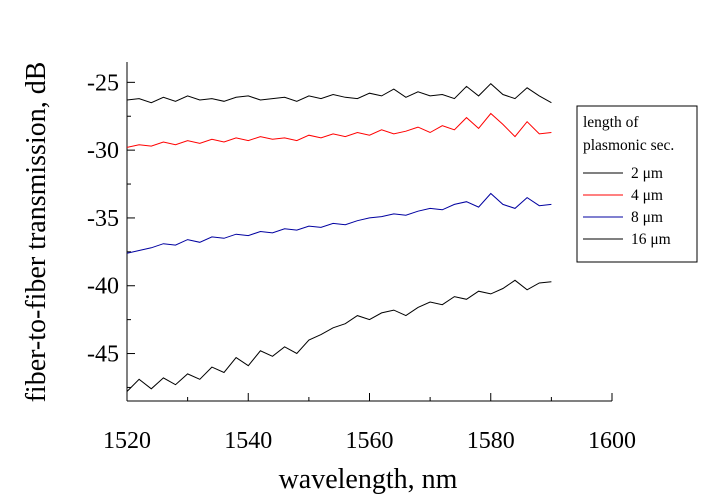  I want to click on y-tick-label: -45, so click(103, 355).